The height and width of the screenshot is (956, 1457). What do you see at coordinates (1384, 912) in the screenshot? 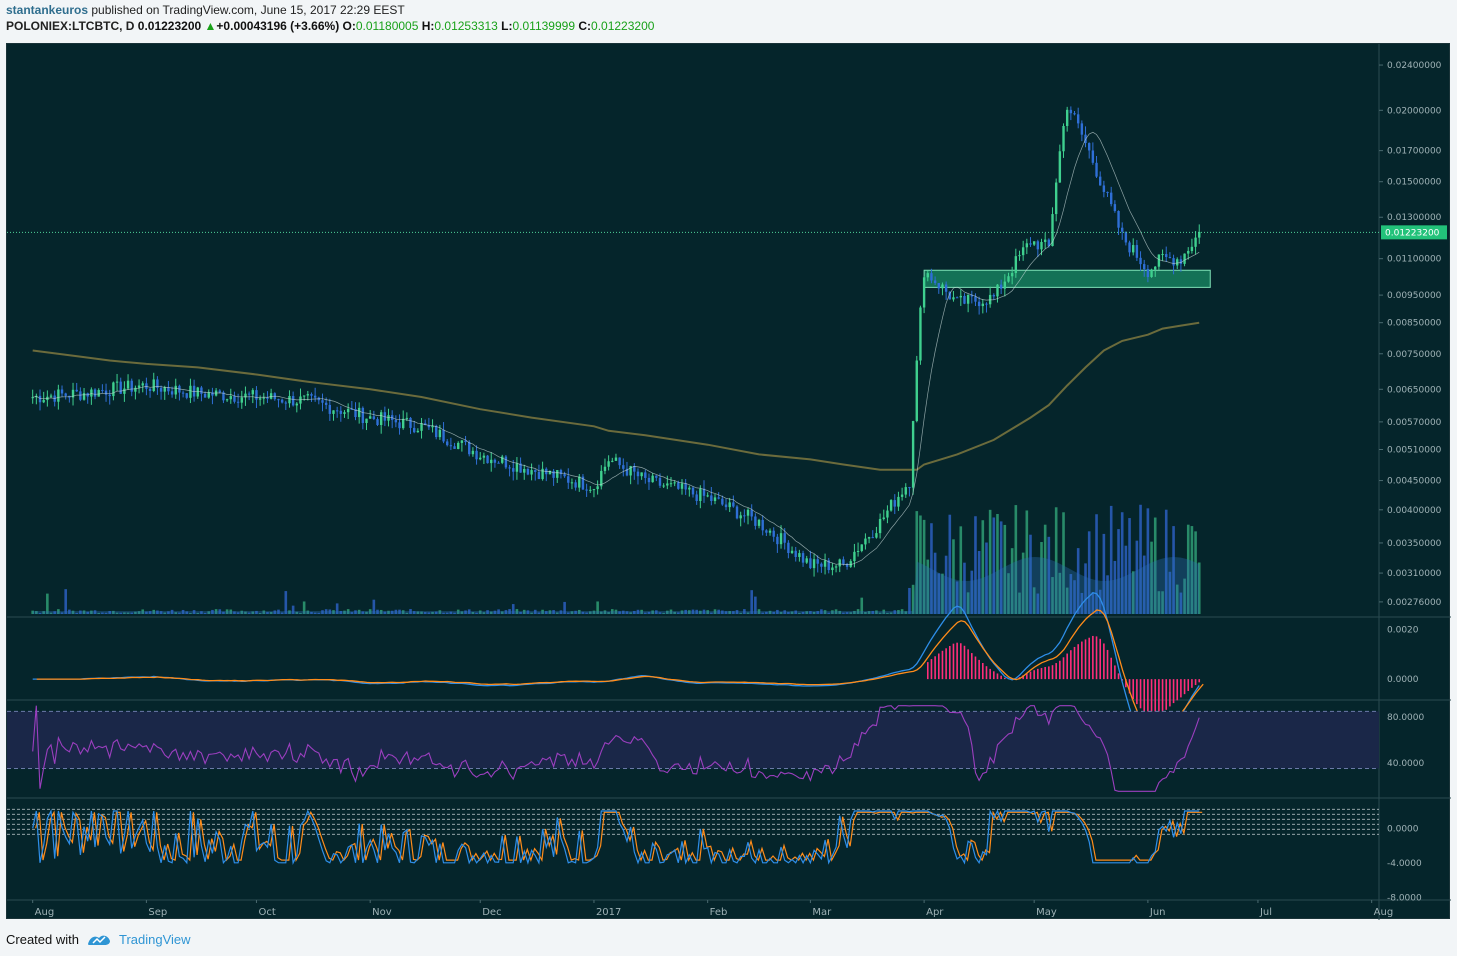
I see `time-tick-label: Aug` at bounding box center [1384, 912].